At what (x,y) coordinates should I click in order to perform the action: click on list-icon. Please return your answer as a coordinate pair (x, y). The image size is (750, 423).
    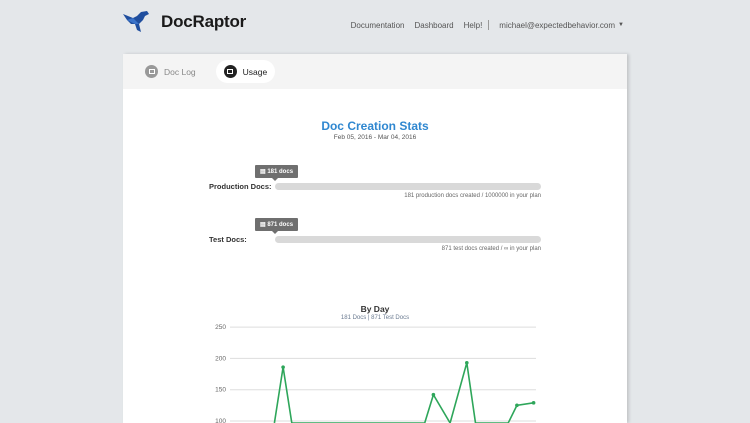
    Looking at the image, I should click on (151, 71).